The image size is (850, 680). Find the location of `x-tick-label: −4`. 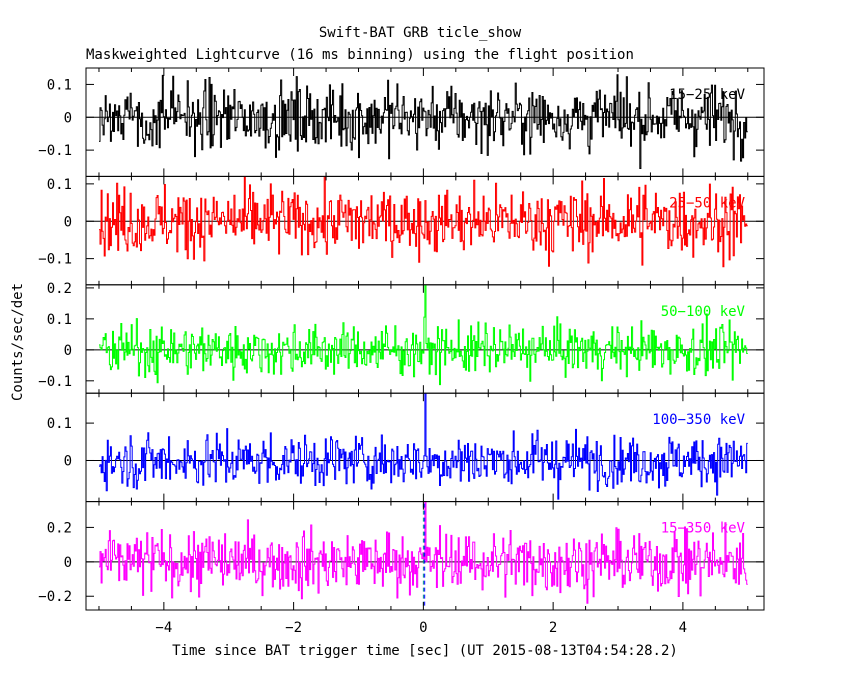

x-tick-label: −4 is located at coordinates (163, 628).